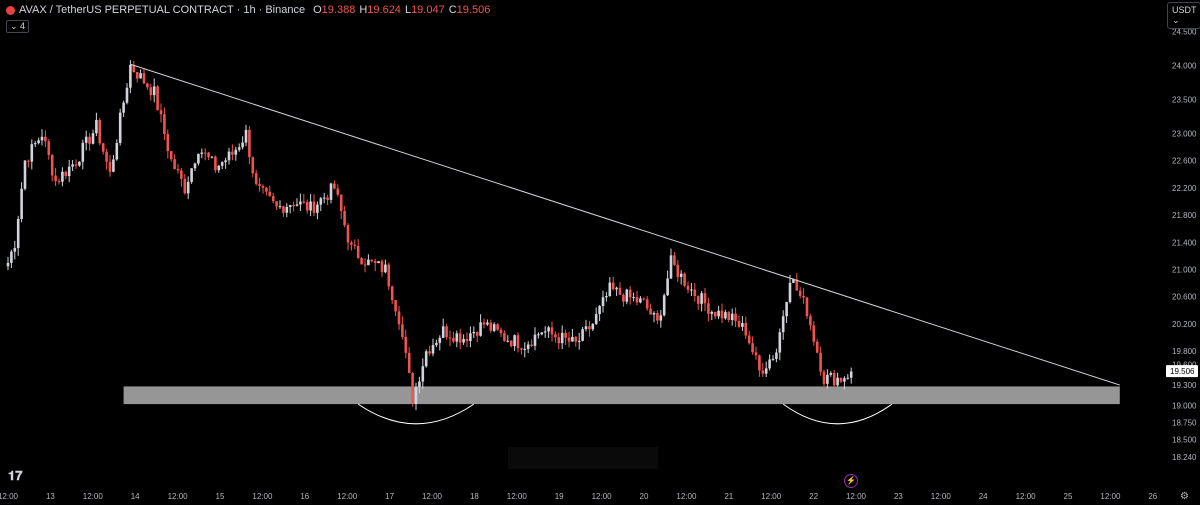 The height and width of the screenshot is (505, 1200). I want to click on x-tick-label: 14, so click(135, 496).